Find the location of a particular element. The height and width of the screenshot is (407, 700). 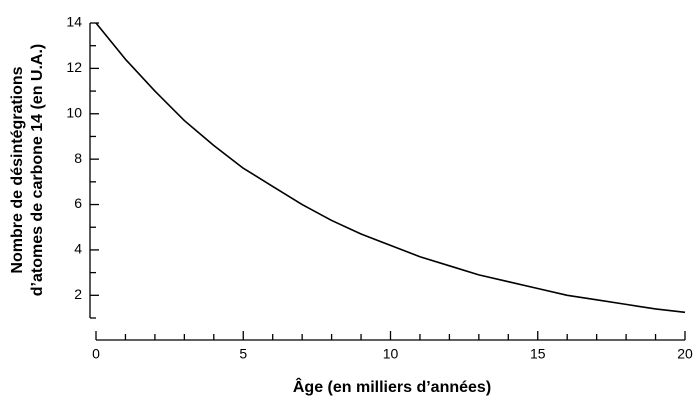

x-tick-label: 10 is located at coordinates (391, 354).